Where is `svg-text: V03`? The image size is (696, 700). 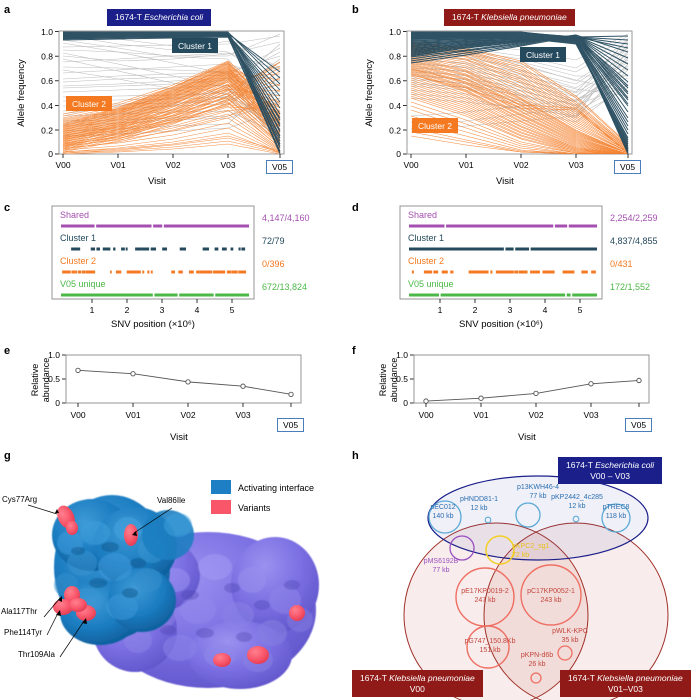
svg-text: V03 is located at coordinates (242, 415).